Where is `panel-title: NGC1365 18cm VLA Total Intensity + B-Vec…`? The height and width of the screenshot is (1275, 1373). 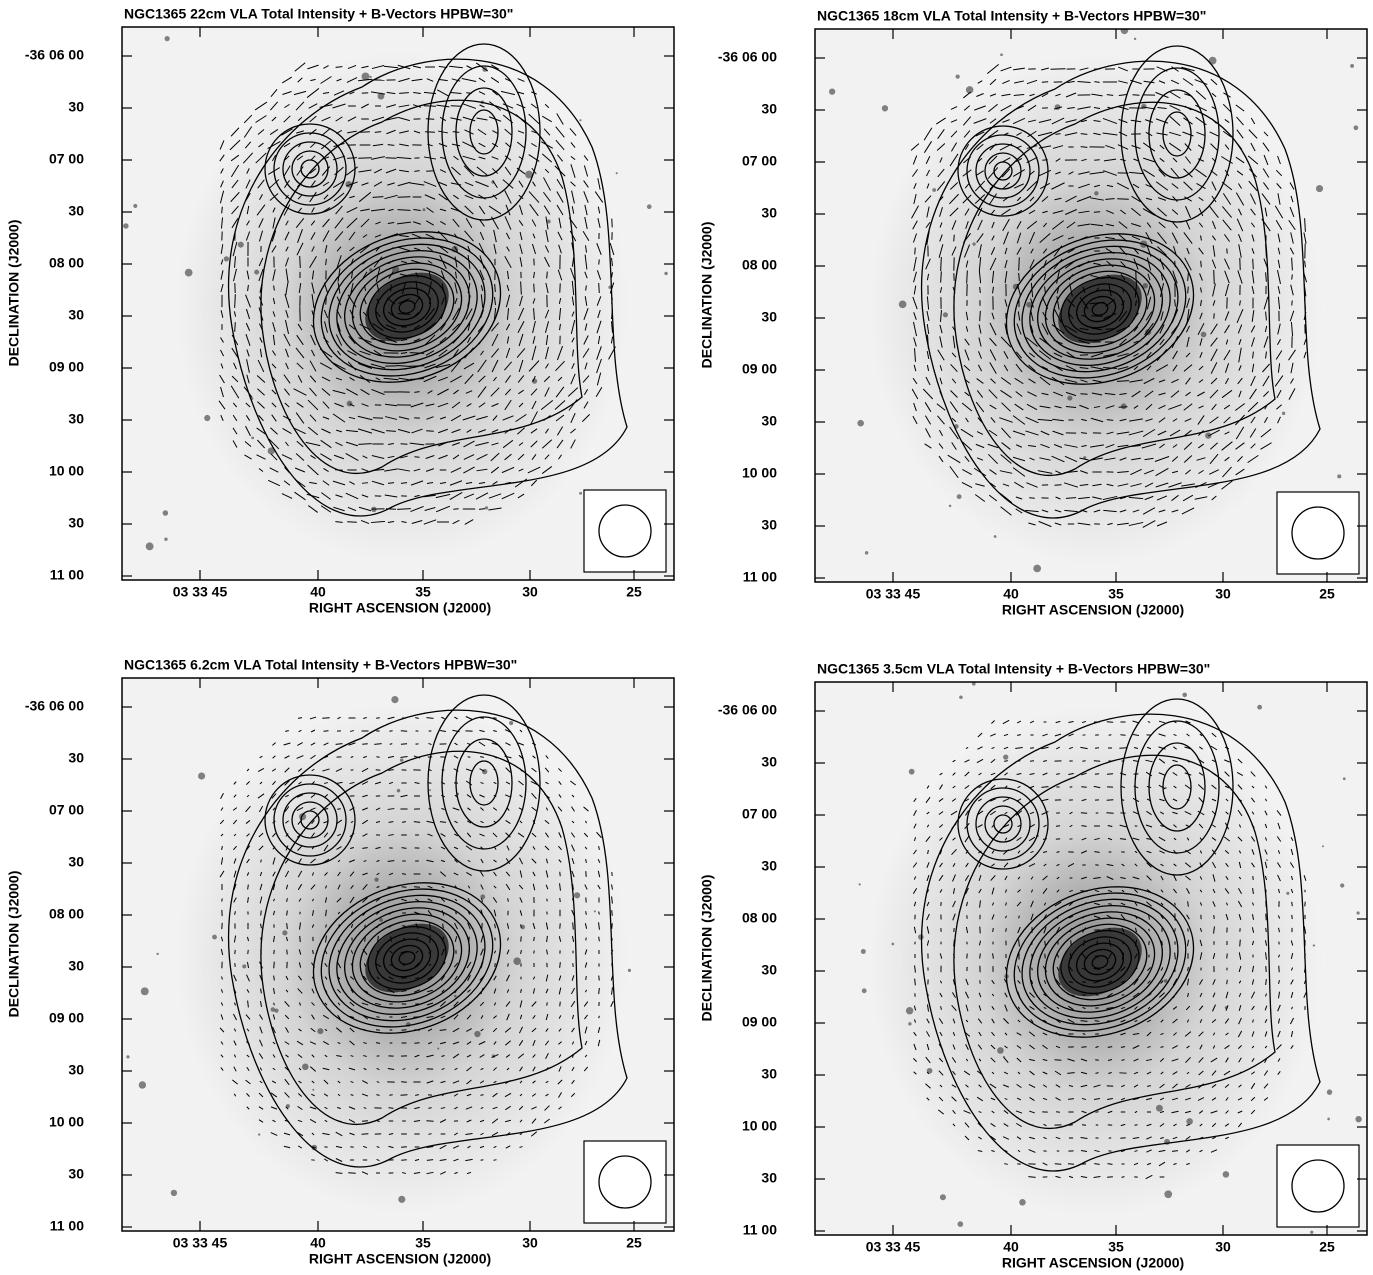
panel-title: NGC1365 18cm VLA Total Intensity + B-Vec… is located at coordinates (1011, 16).